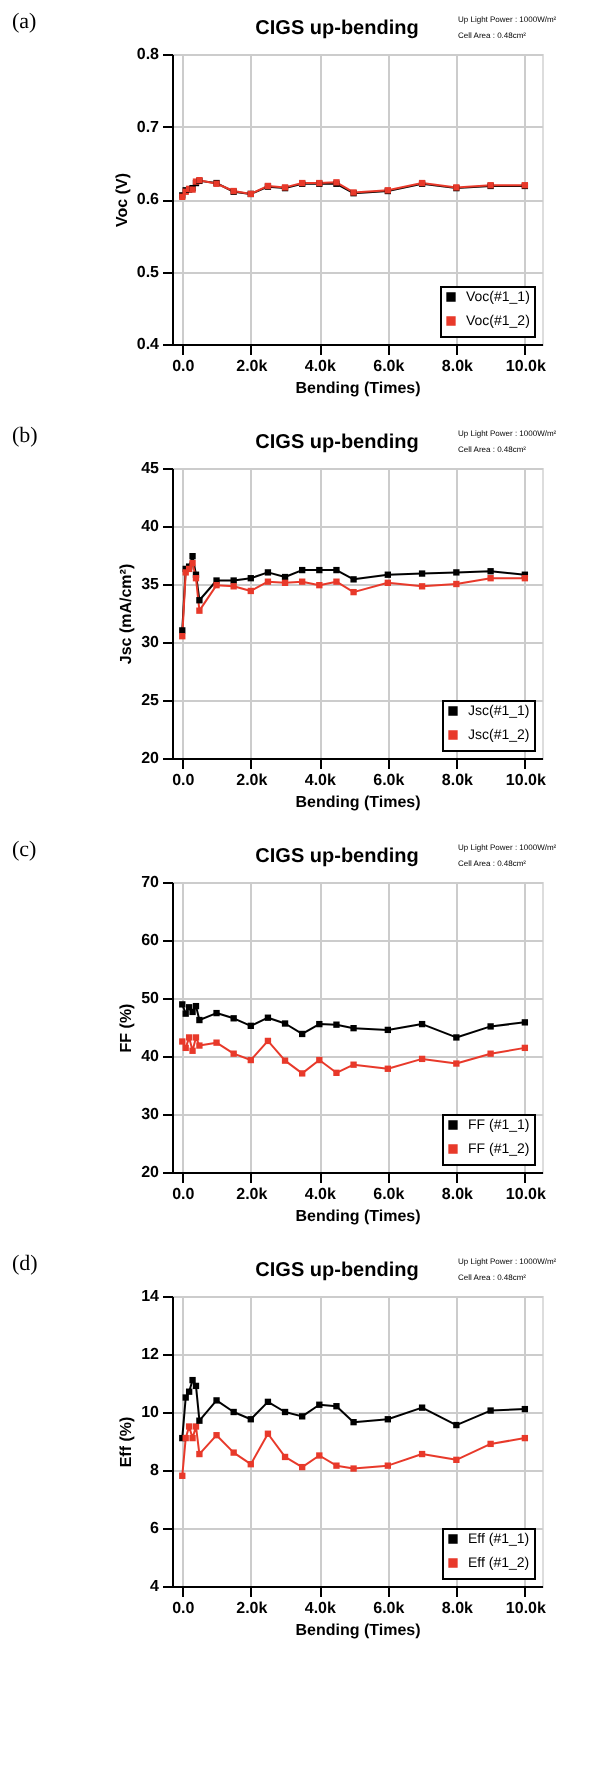 Image resolution: width=606 pixels, height=1782 pixels. I want to click on y-axis-title: Jsc (mA/cm²), so click(126, 614).